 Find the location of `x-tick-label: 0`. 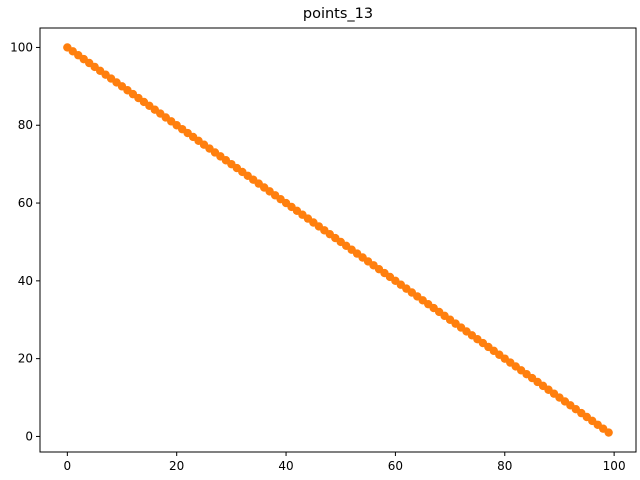

x-tick-label: 0 is located at coordinates (68, 466).